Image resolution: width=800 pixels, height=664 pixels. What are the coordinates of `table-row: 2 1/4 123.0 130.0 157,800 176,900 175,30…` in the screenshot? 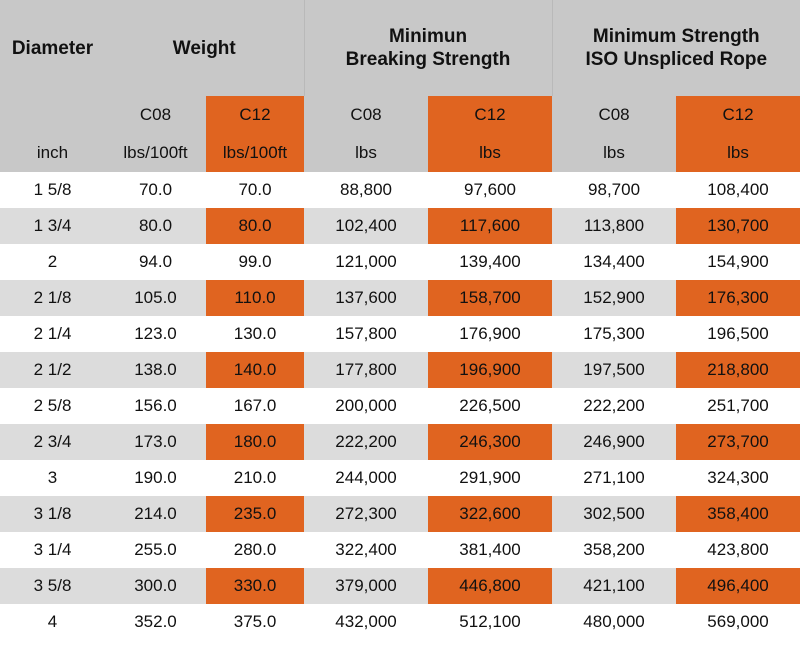 It's located at (400, 334).